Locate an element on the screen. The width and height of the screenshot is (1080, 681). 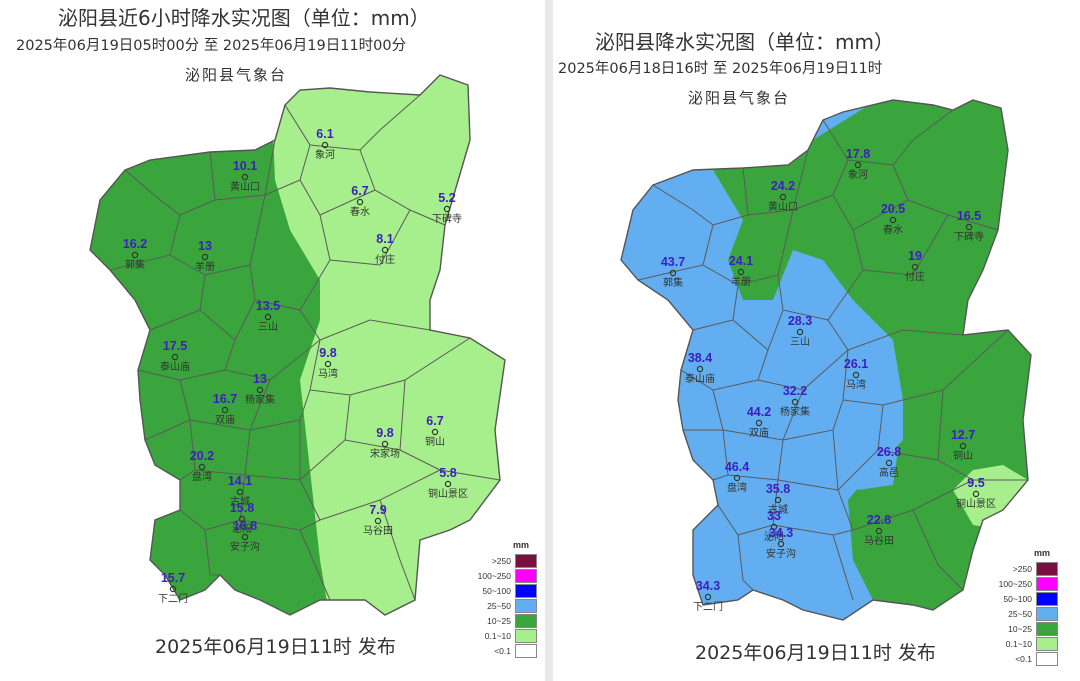
left-station-name: 黄山口 is located at coordinates (245, 186).